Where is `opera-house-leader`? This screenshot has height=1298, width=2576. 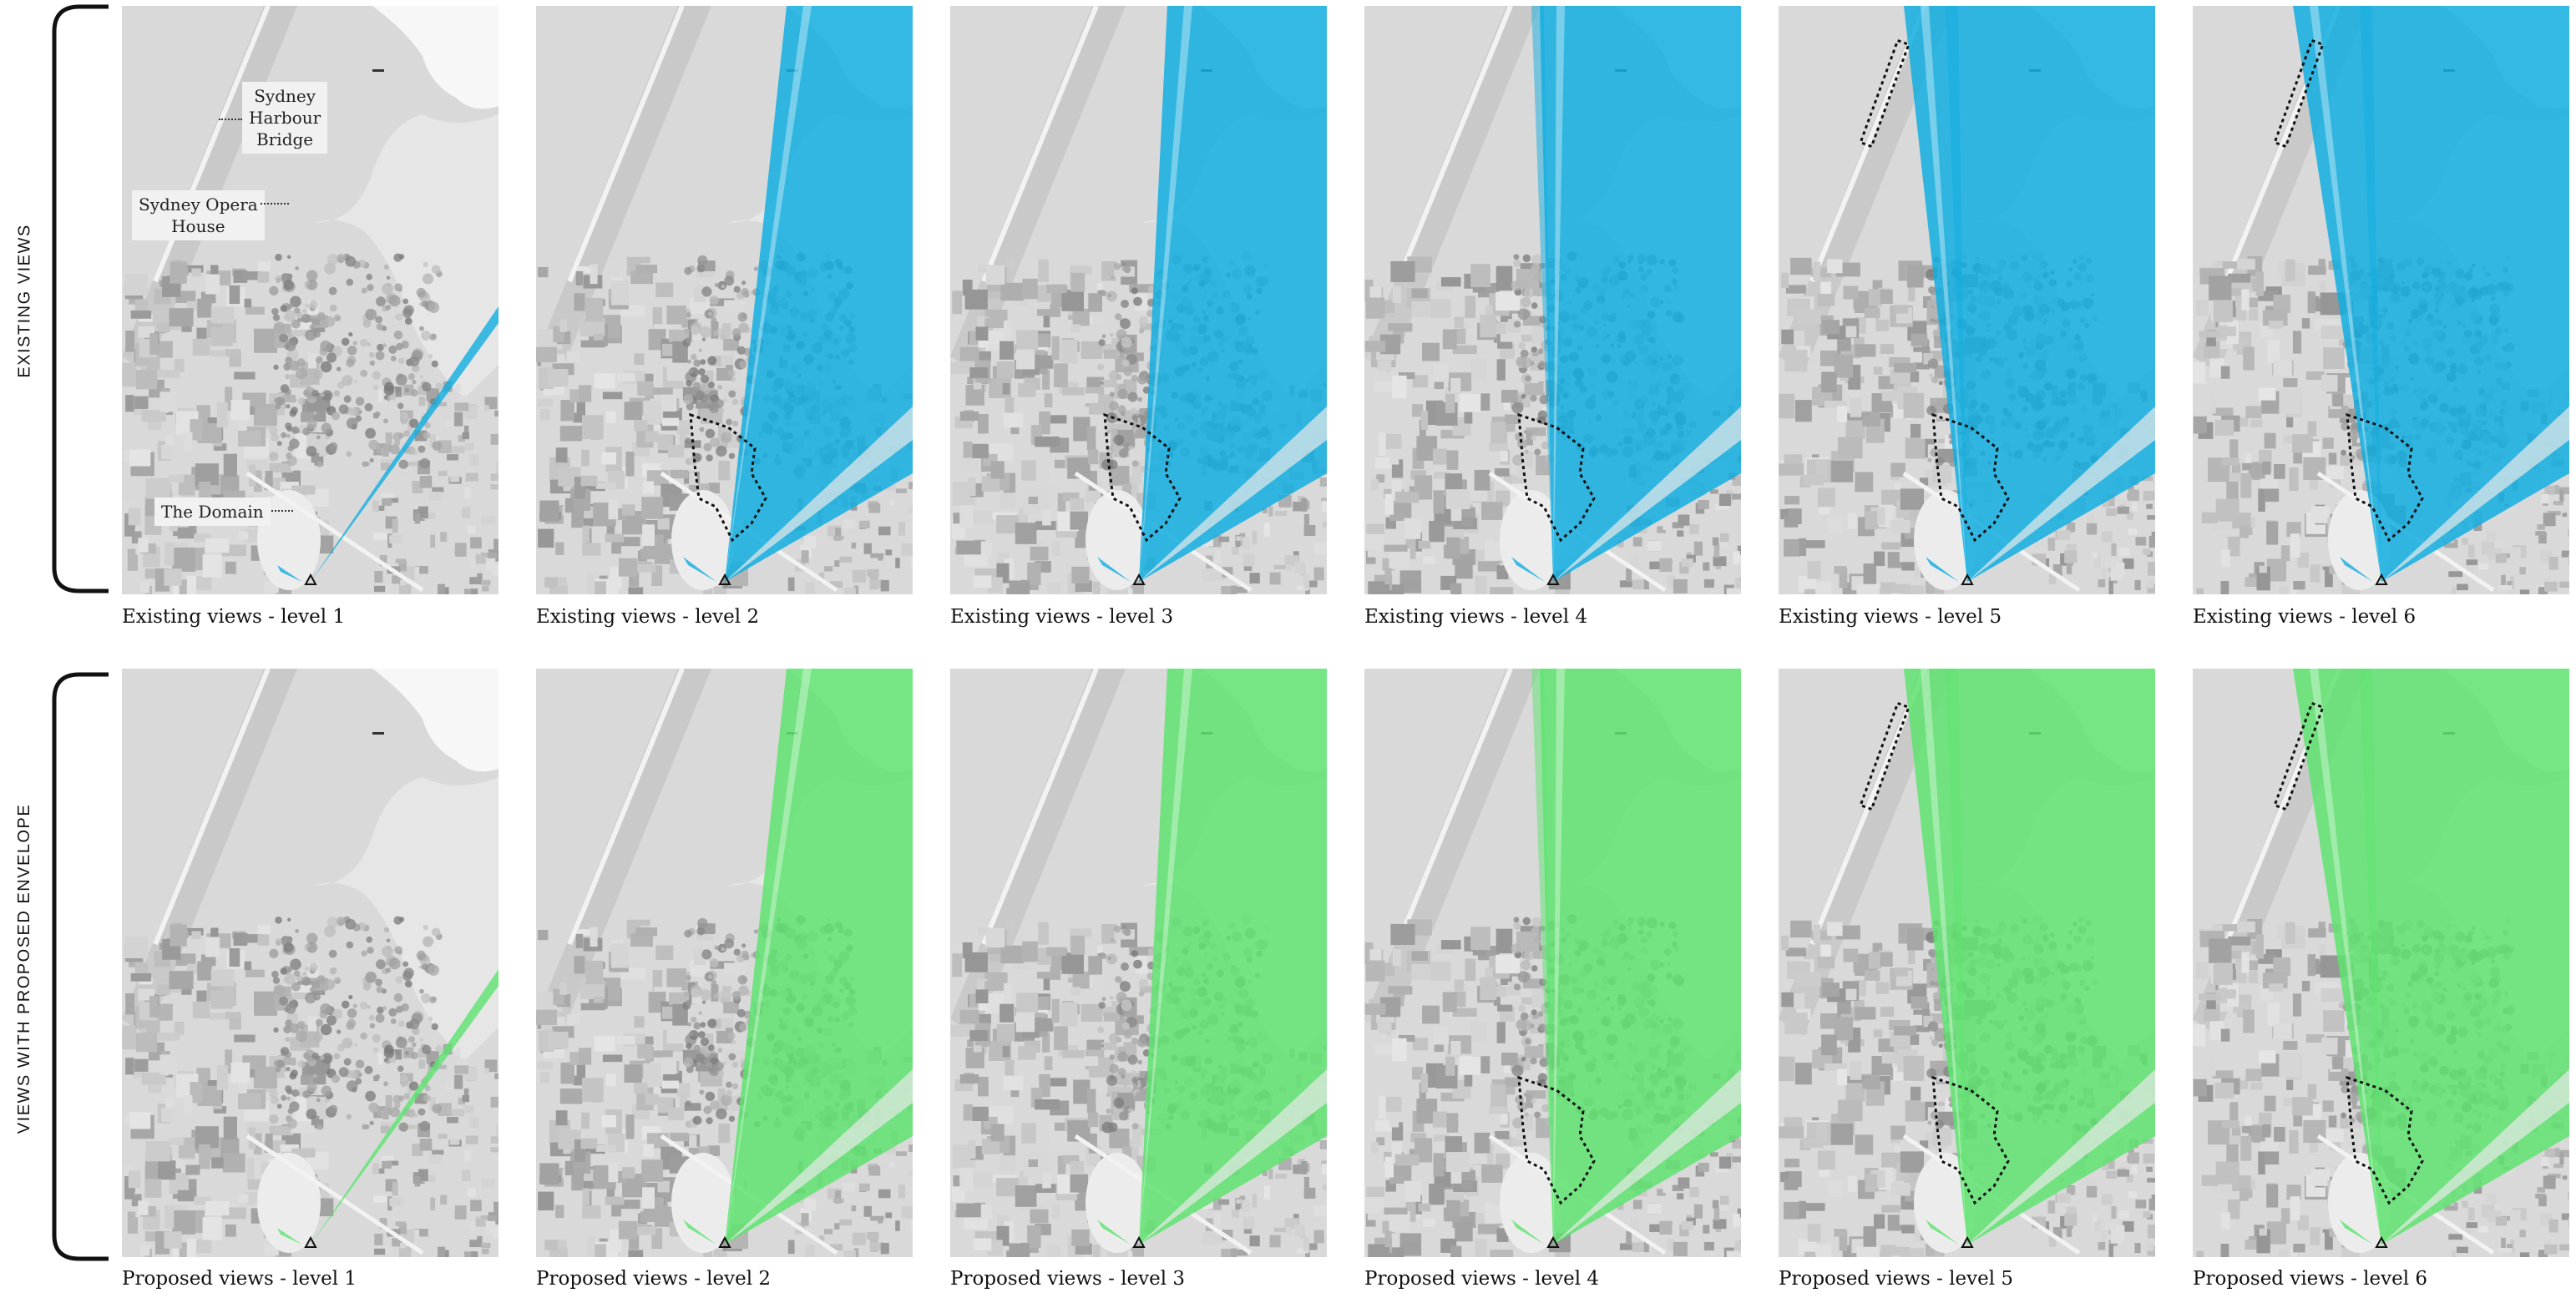 opera-house-leader is located at coordinates (275, 204).